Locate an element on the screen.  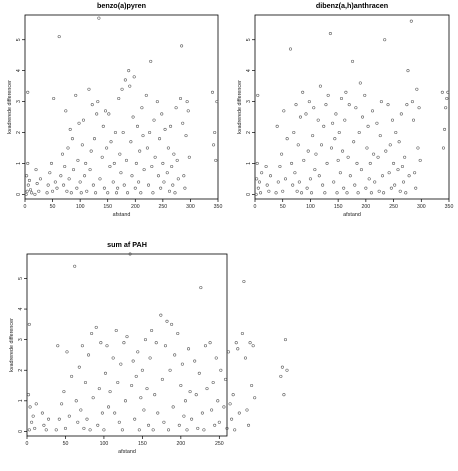
y-tick-label: 1 is located at coordinates (249, 163).